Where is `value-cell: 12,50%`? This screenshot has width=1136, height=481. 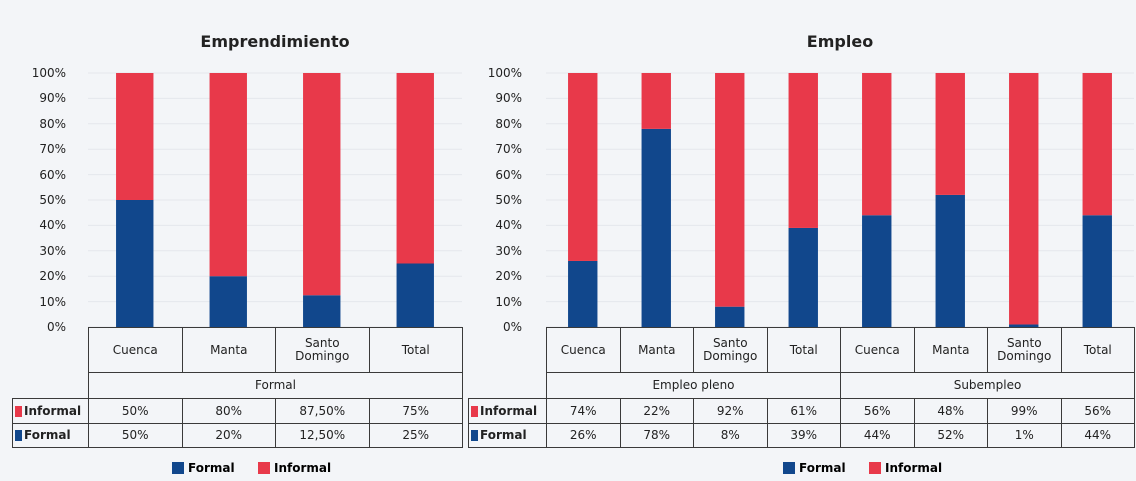 value-cell: 12,50% is located at coordinates (322, 435).